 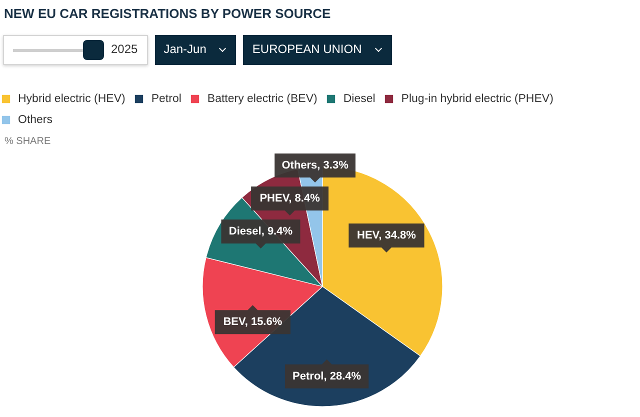 I want to click on data-label: BEV, 15.6%, so click(x=252, y=322).